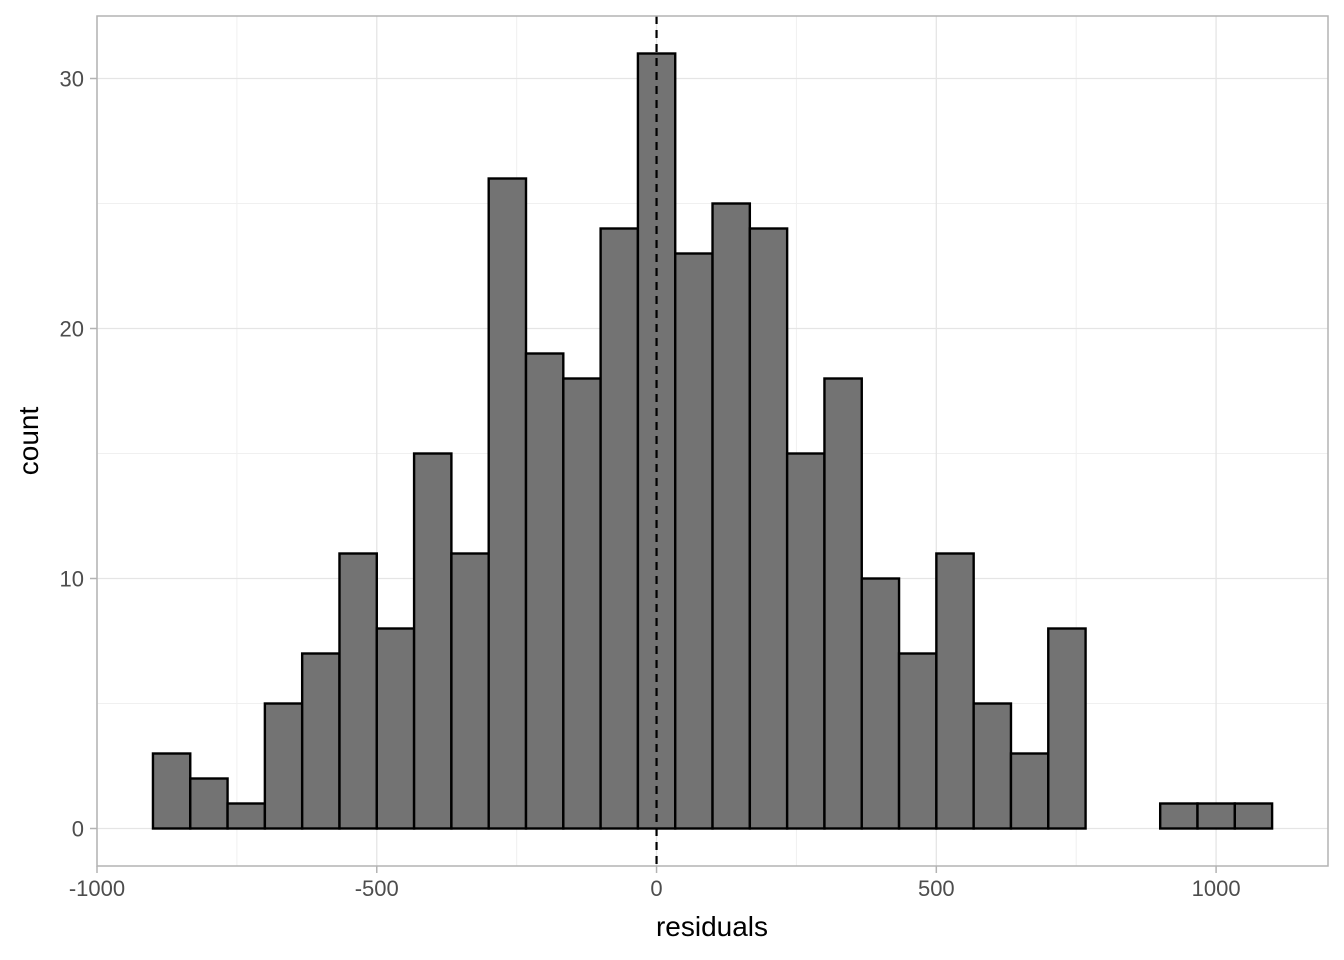 This screenshot has height=960, width=1344. I want to click on y-tick-label: 10, so click(72, 579).